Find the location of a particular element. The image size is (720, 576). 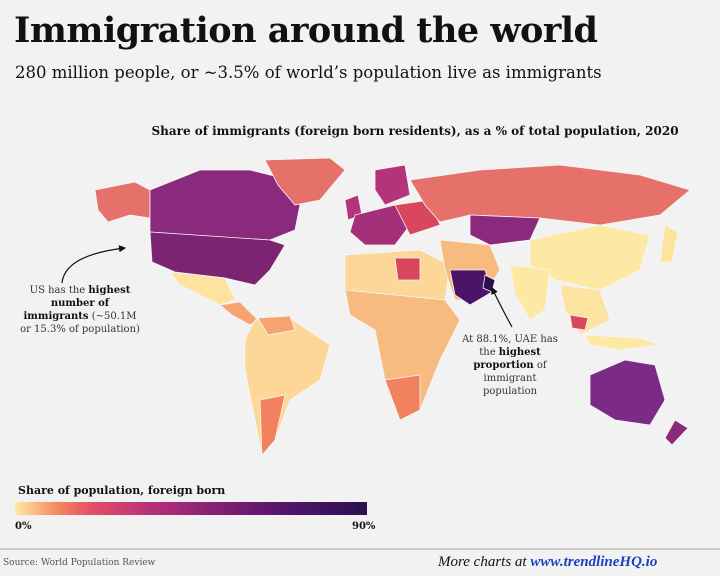

indonesia is located at coordinates (622, 342).